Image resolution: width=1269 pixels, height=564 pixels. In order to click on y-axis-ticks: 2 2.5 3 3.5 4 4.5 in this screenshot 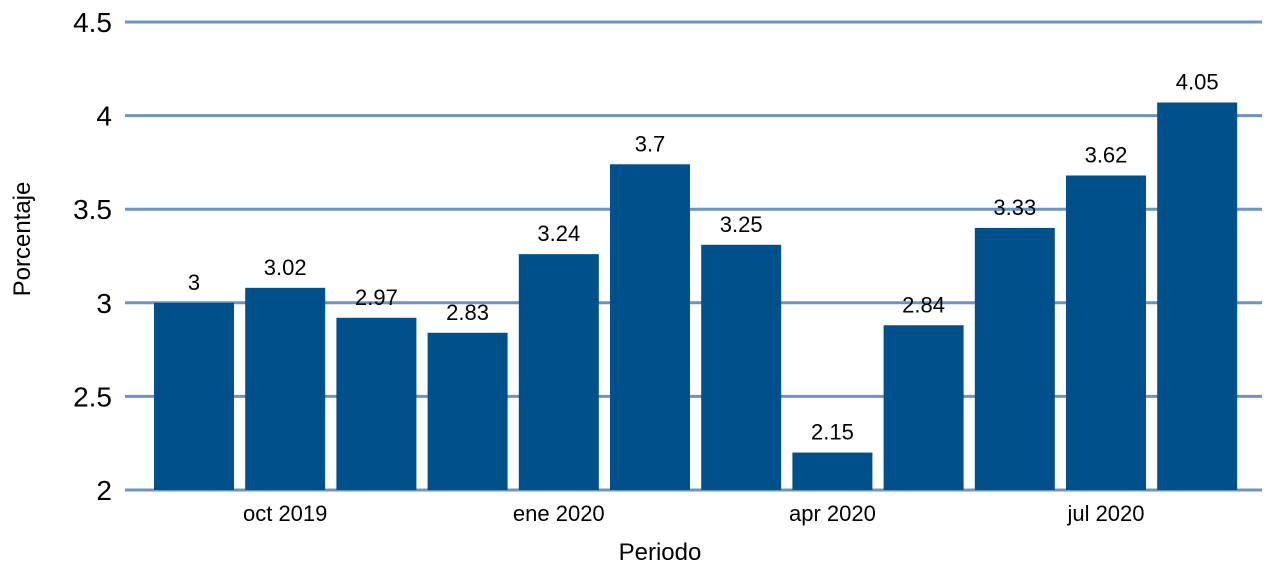, I will do `click(92, 256)`.